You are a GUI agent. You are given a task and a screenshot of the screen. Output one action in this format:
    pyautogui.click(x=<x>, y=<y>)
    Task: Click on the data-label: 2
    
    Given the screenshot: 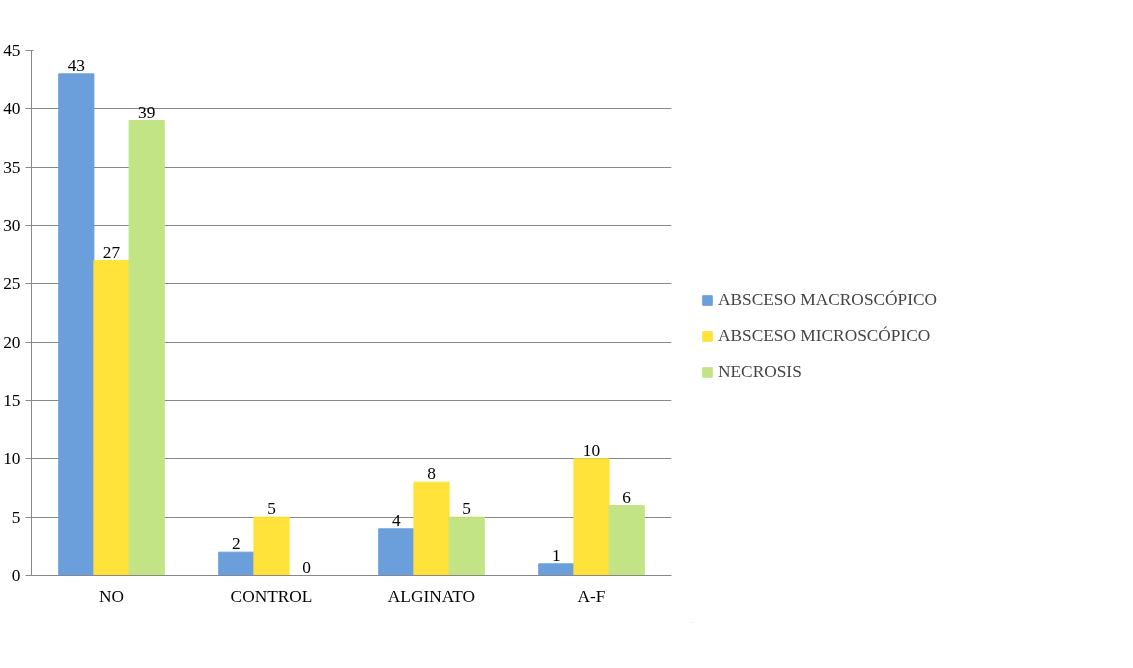 What is the action you would take?
    pyautogui.click(x=236, y=544)
    